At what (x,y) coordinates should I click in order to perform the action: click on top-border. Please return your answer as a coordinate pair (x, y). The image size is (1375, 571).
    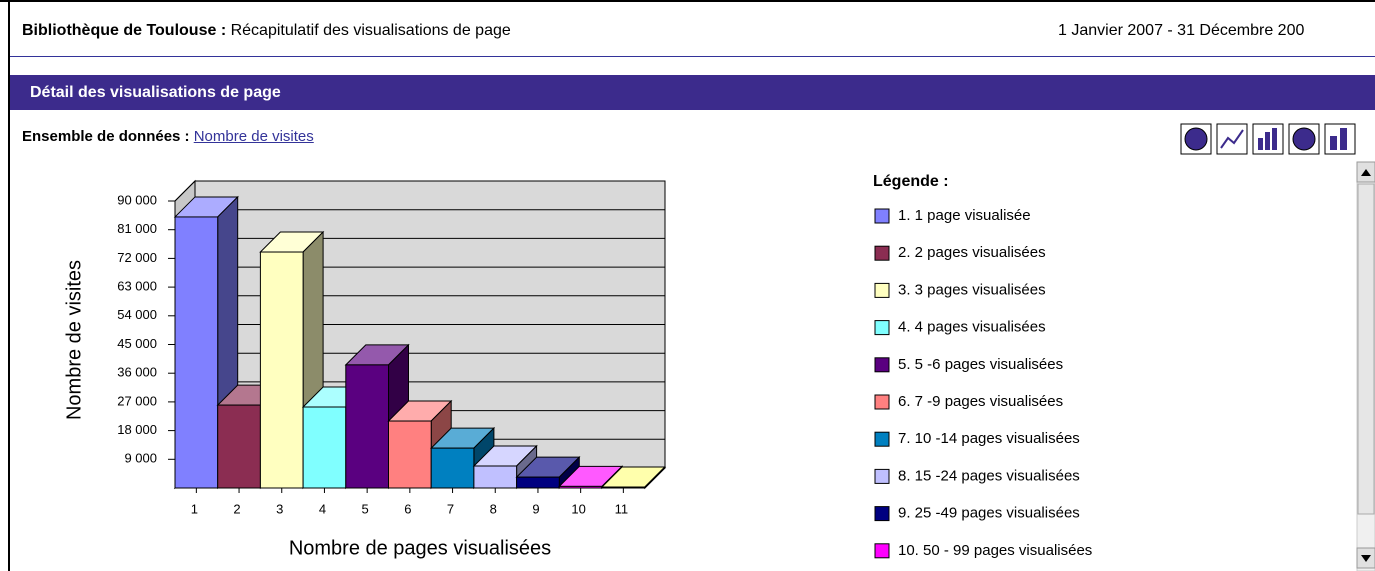
    Looking at the image, I should click on (687, 1).